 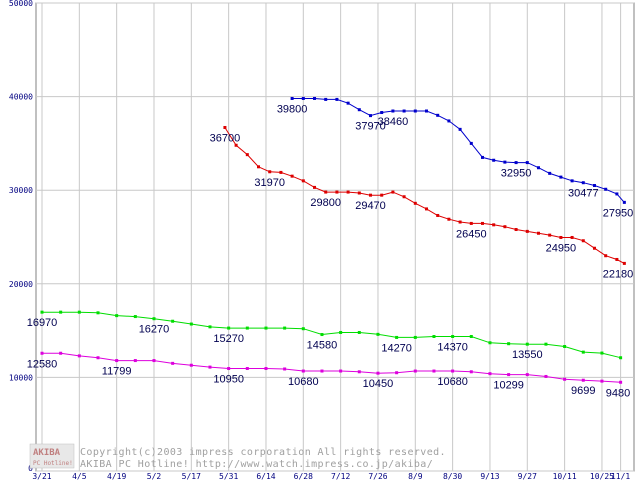 What do you see at coordinates (42, 323) in the screenshot?
I see `data-label: 16970` at bounding box center [42, 323].